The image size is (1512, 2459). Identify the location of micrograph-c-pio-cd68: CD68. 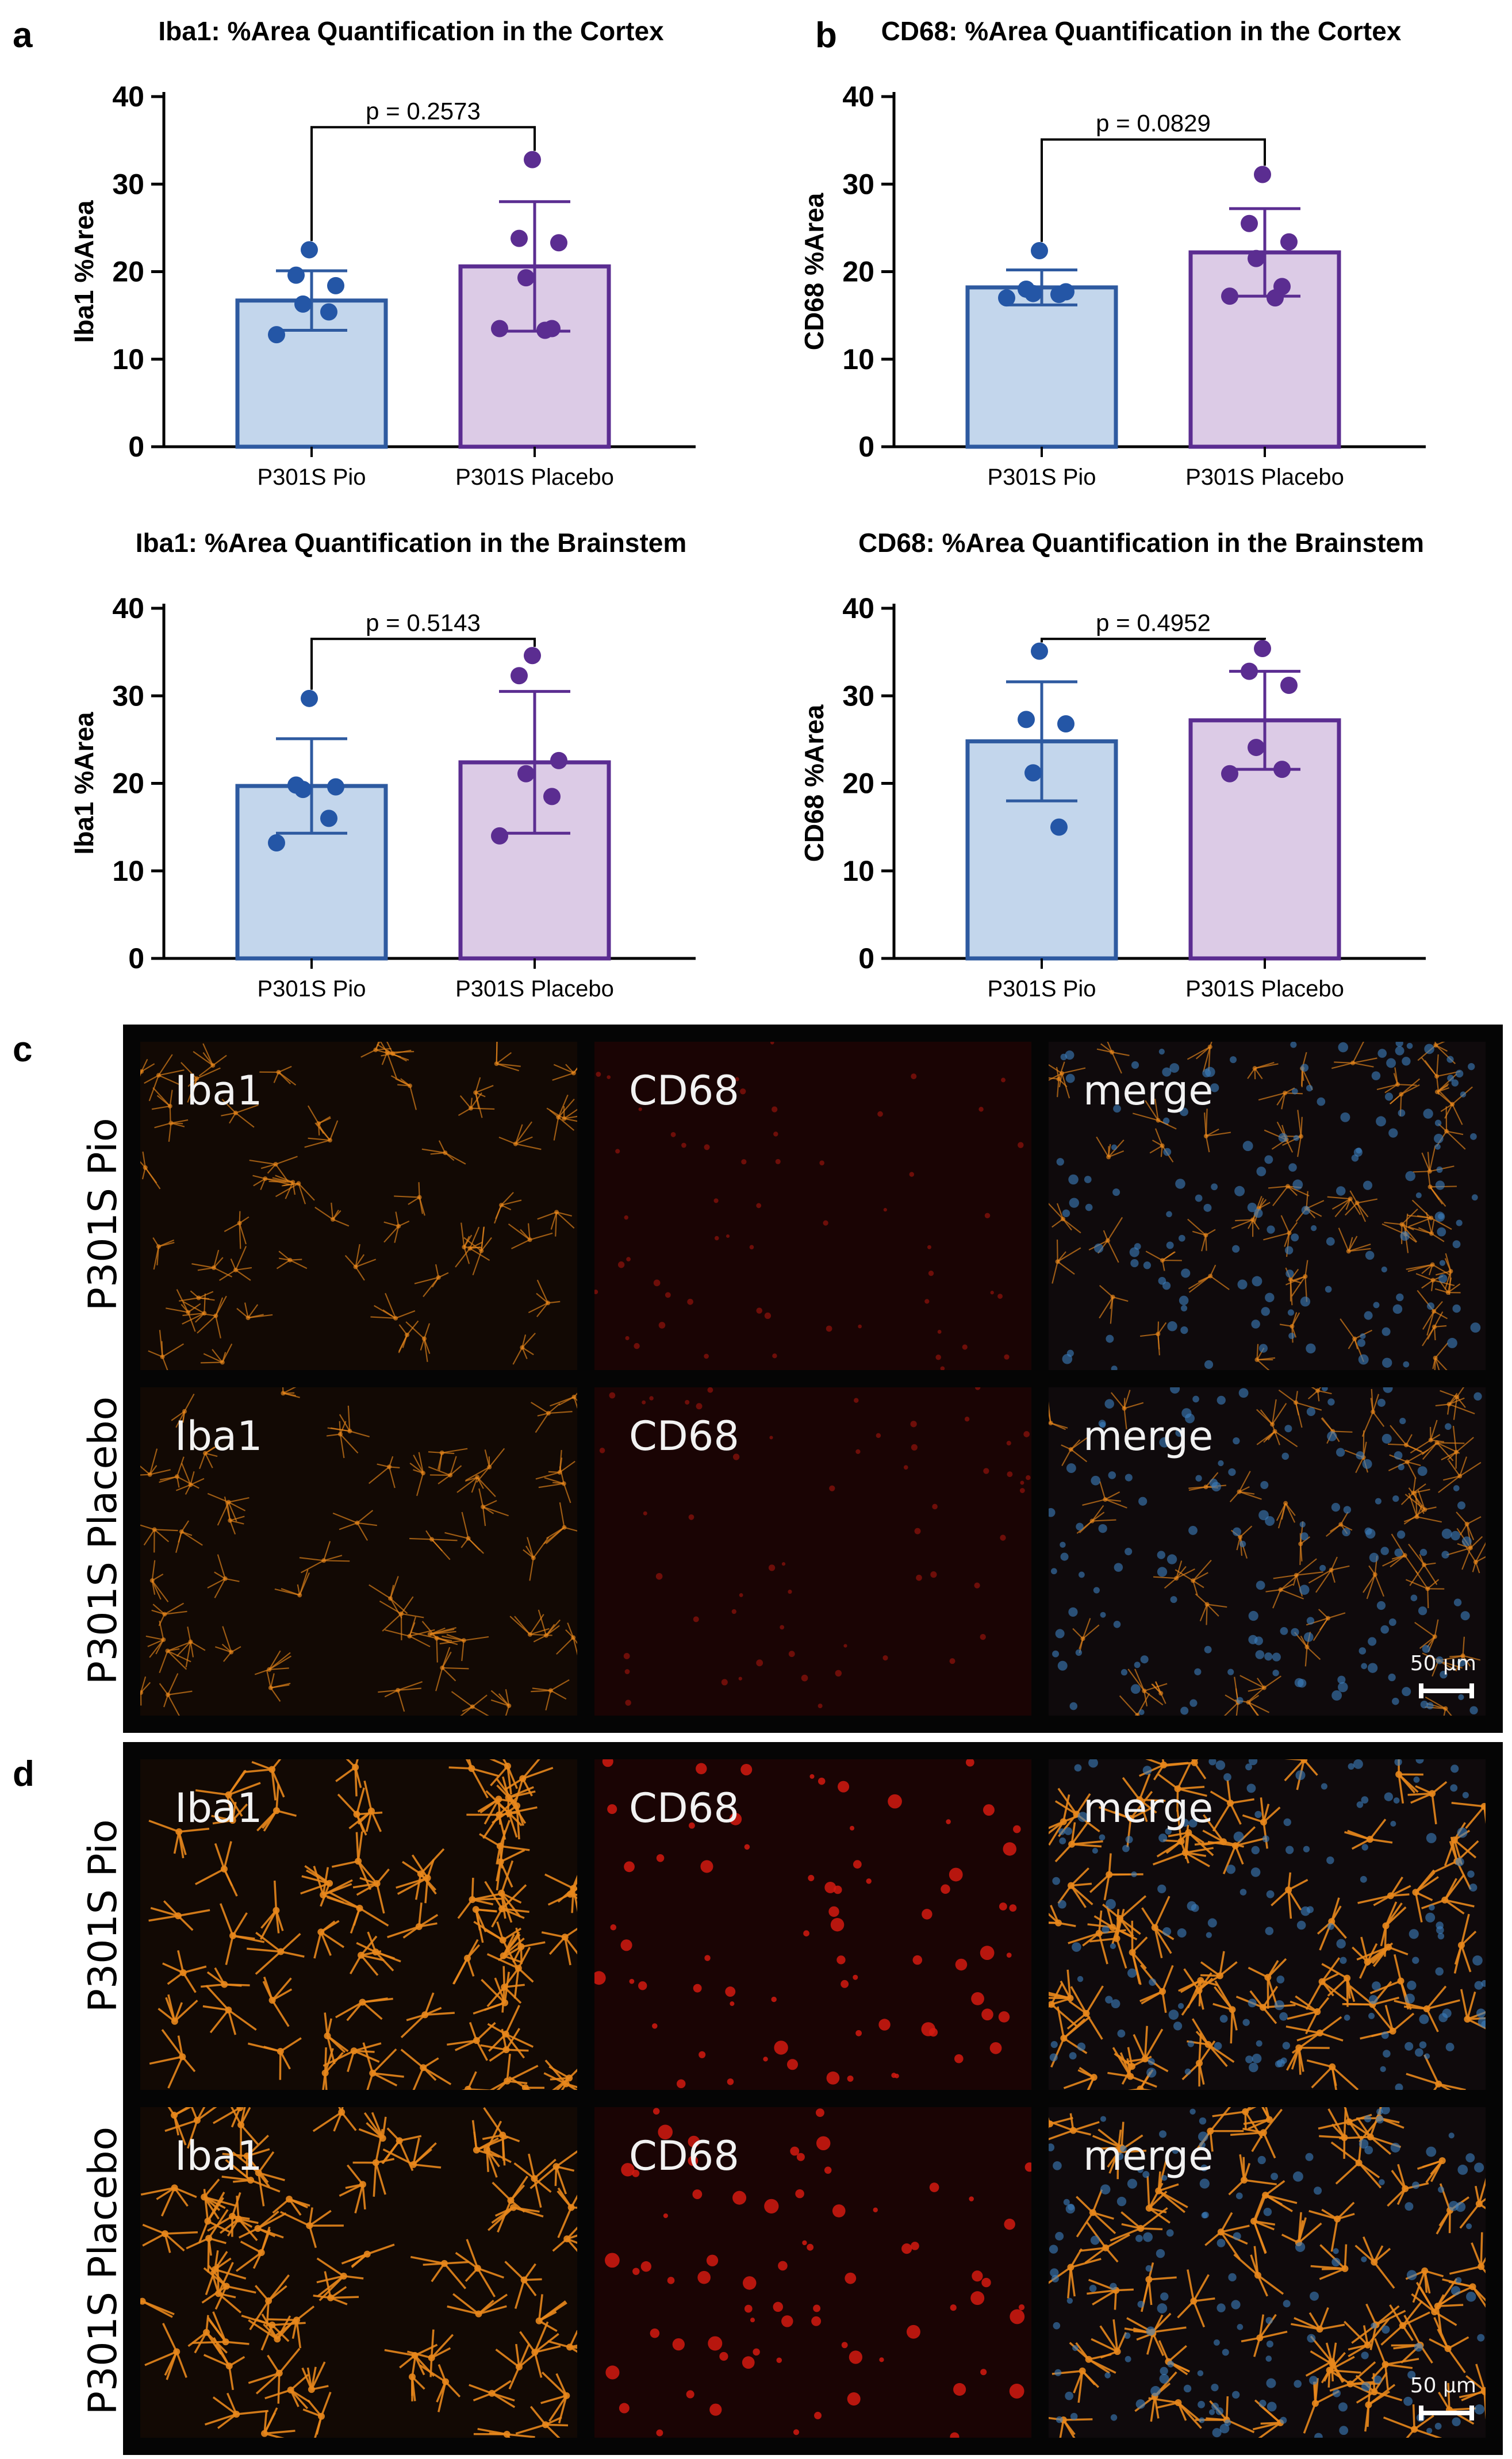
(812, 1206).